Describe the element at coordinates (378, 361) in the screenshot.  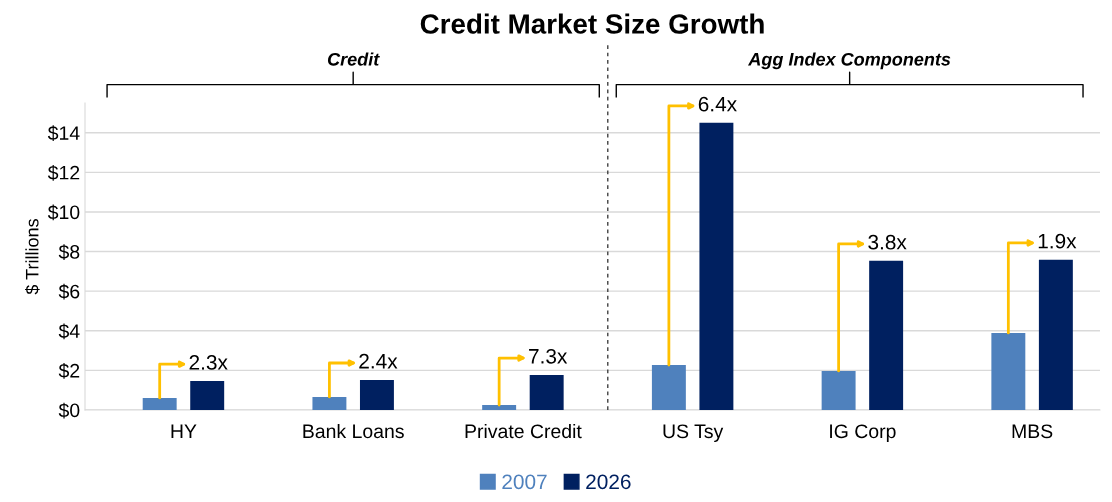
I see `annotation: 2.4x` at that location.